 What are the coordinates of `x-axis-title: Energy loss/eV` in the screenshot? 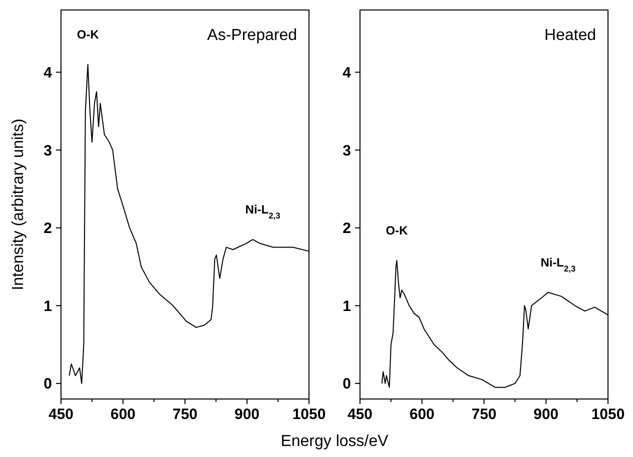 It's located at (334, 441).